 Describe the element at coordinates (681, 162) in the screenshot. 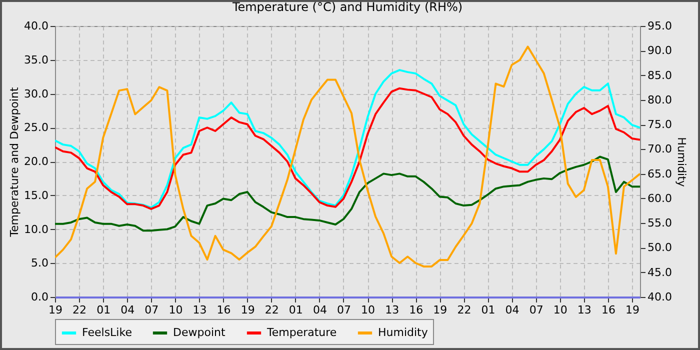

I see `y2-axis-title: Humidity` at that location.